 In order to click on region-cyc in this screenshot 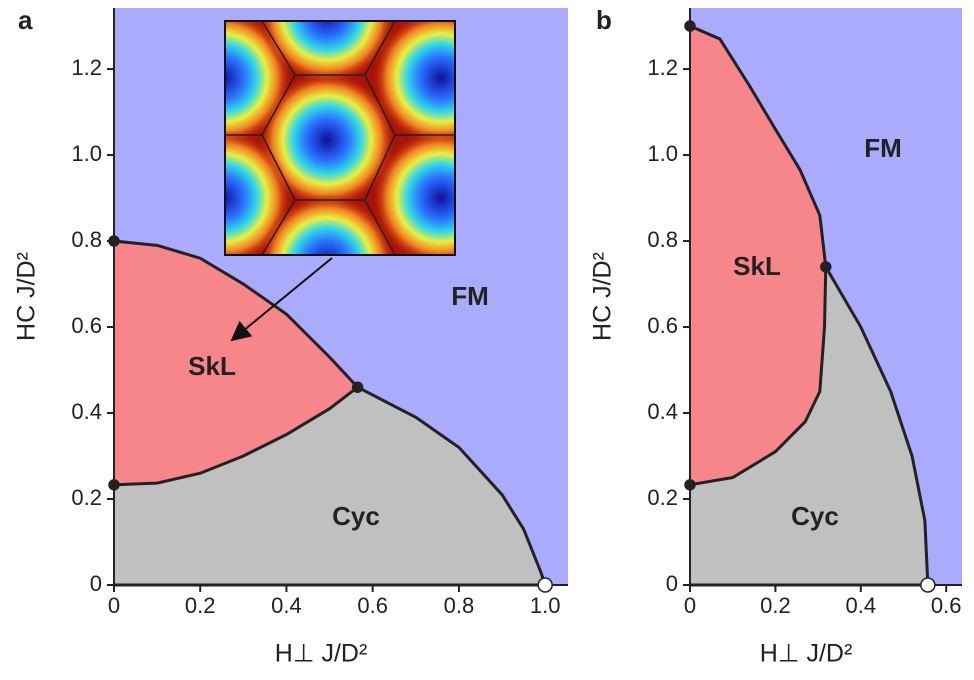, I will do `click(330, 486)`.